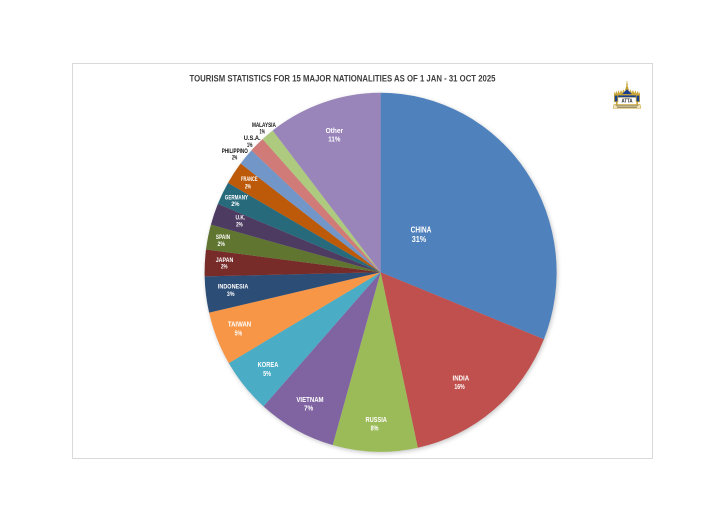 The image size is (725, 523). Describe the element at coordinates (334, 130) in the screenshot. I see `svg-text: Other` at that location.